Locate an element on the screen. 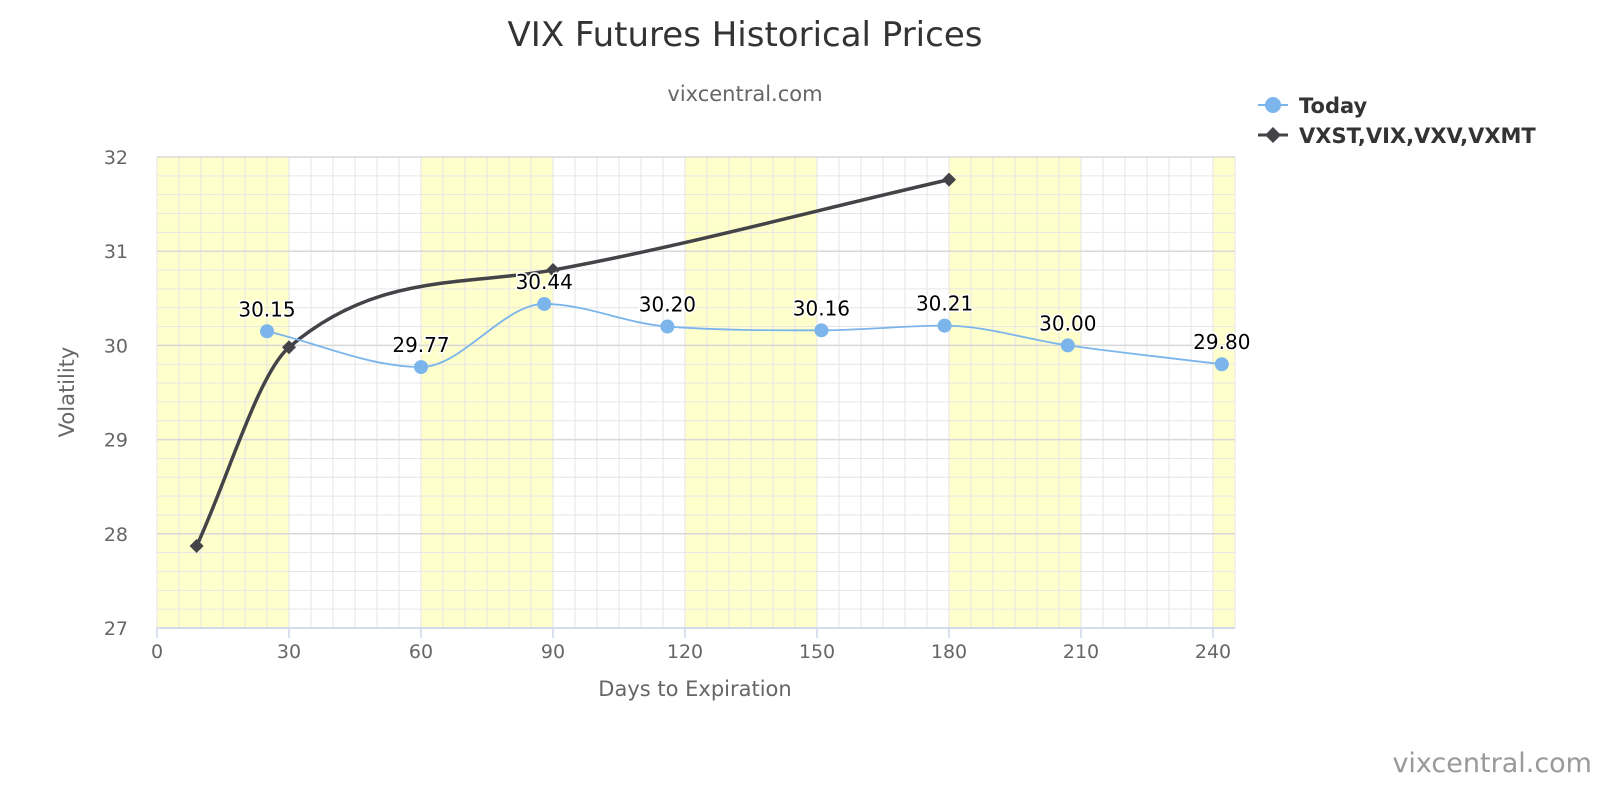 The width and height of the screenshot is (1600, 804). legend-marker-term-structure is located at coordinates (1273, 135).